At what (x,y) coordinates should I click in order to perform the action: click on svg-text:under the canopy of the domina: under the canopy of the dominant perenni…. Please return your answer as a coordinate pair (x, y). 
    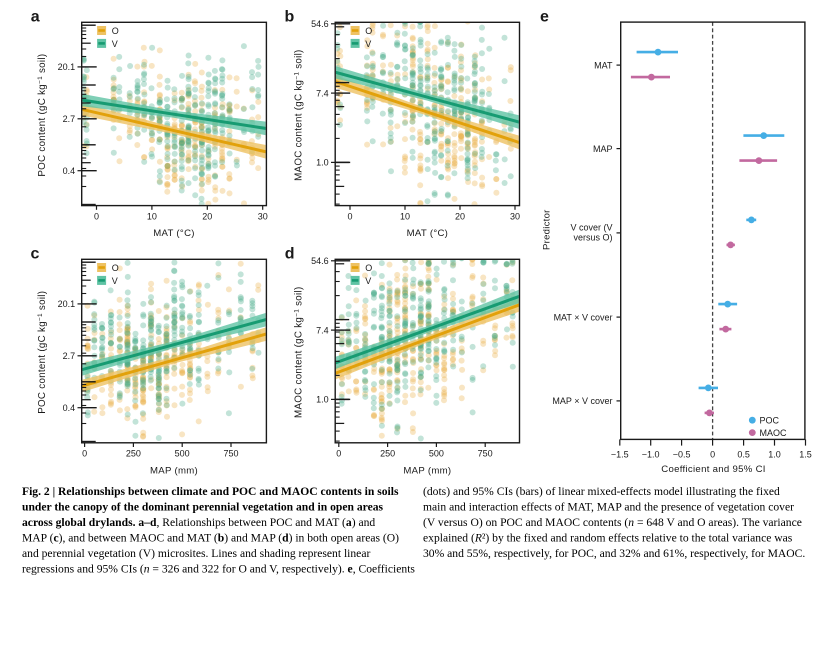
    Looking at the image, I should click on (203, 507).